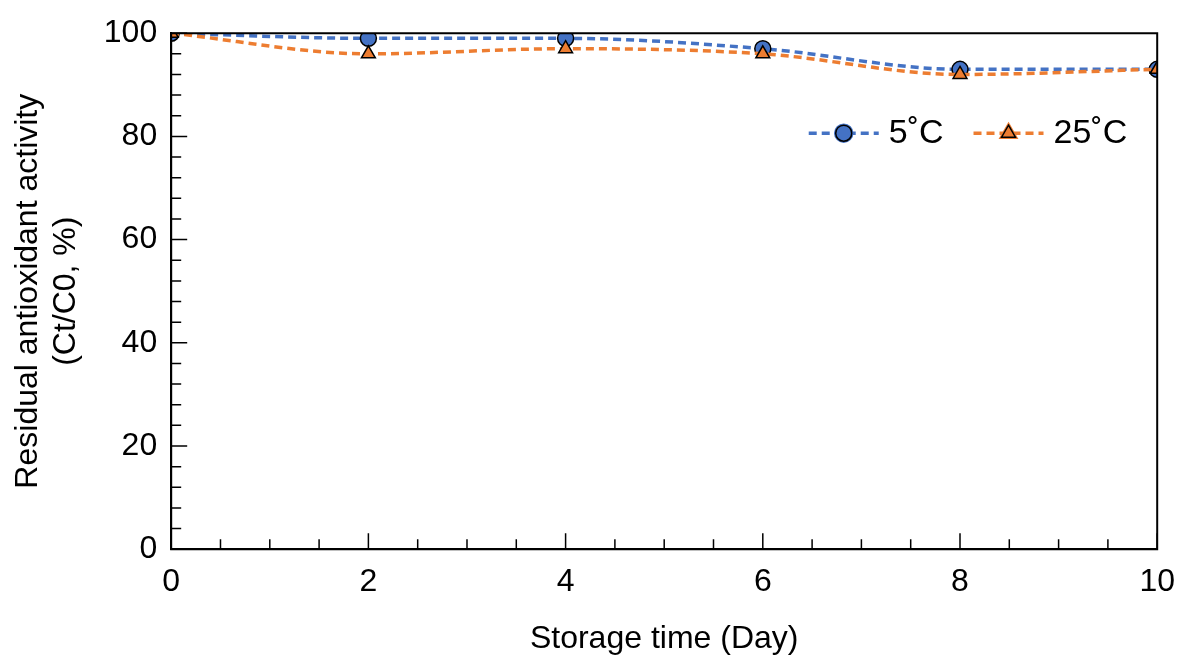 This screenshot has height=667, width=1189. I want to click on x-tick-label: 4, so click(565, 580).